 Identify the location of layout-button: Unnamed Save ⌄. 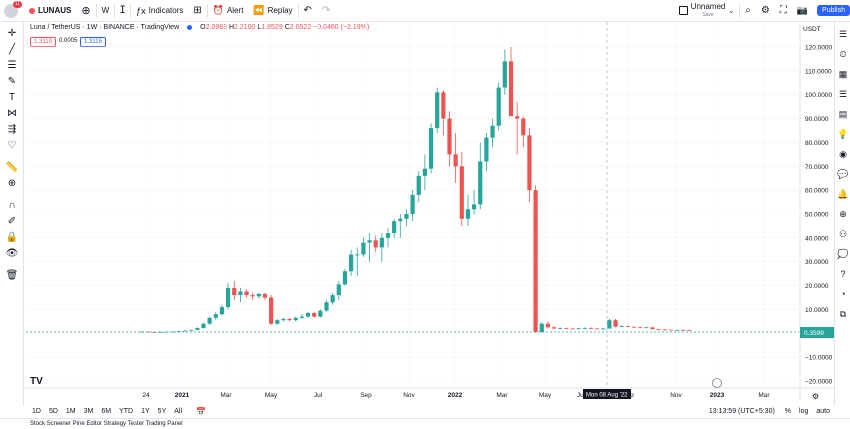
(707, 11).